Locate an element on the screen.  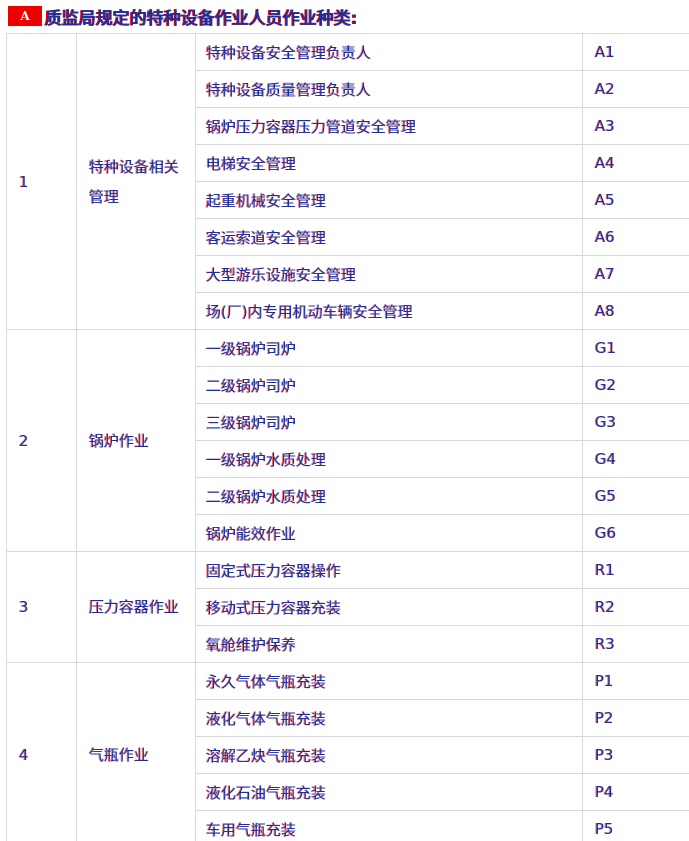
job-name-cell: 移动式压力容器充装 is located at coordinates (389, 607).